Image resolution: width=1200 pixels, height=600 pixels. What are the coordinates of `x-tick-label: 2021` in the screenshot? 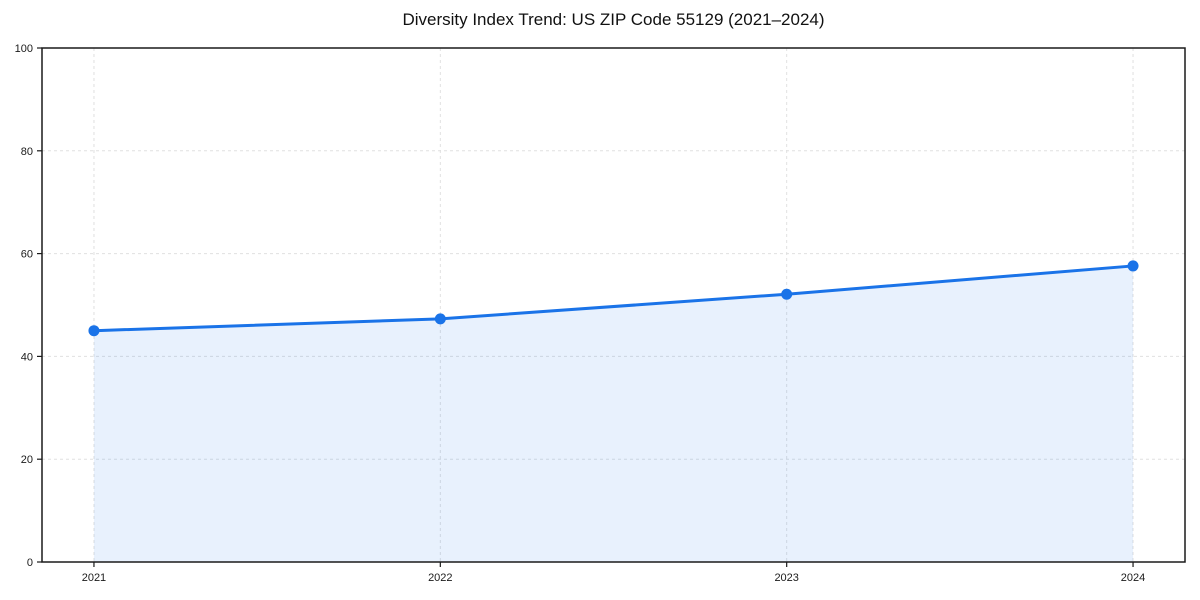 It's located at (94, 578).